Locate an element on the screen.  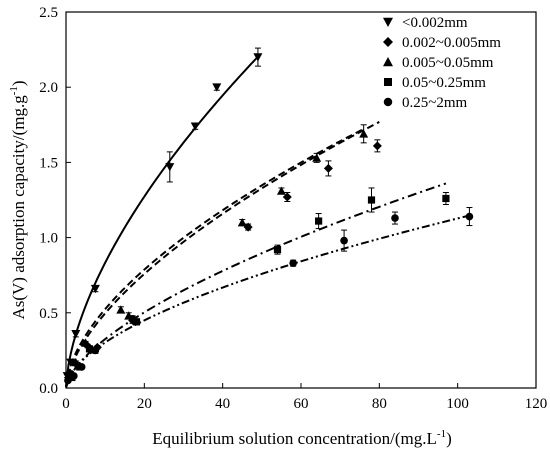
legend-label-2: 0.005~0.05mm is located at coordinates (448, 63).